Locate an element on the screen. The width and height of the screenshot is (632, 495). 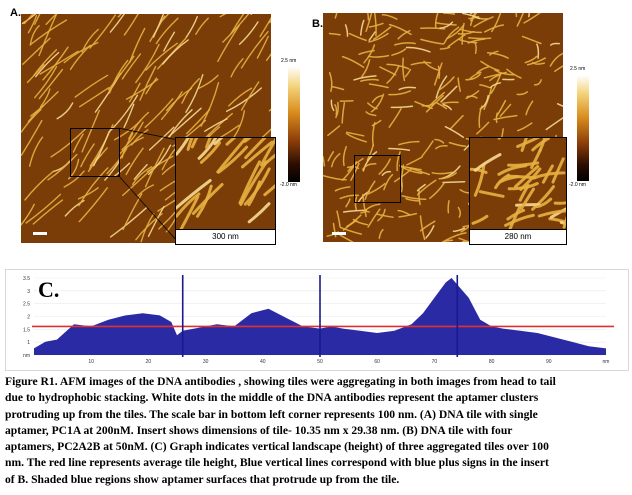
x-tick-label: 50 is located at coordinates (320, 362).